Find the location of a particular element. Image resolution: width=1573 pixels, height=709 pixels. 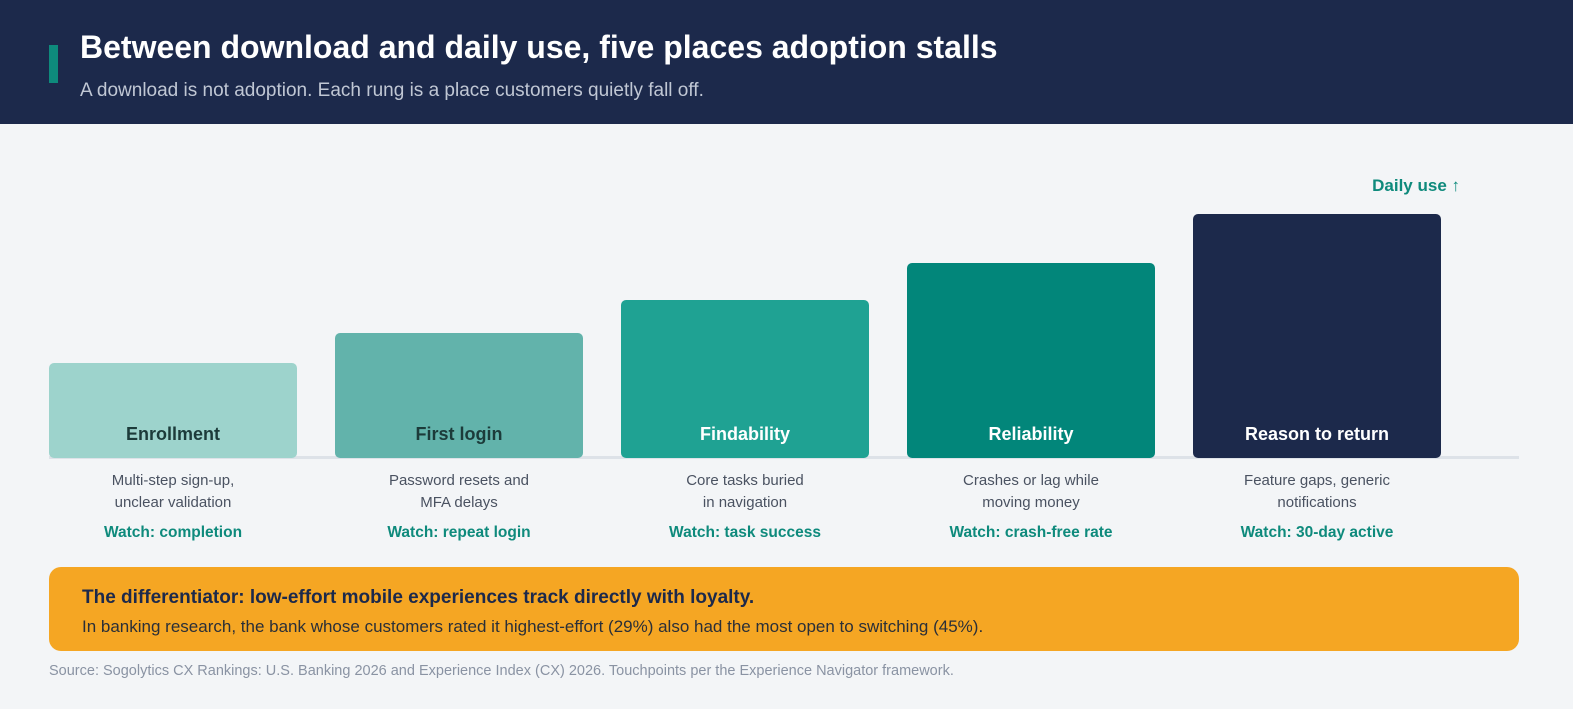

stage-watch-metric: Watch: task success is located at coordinates (745, 532).